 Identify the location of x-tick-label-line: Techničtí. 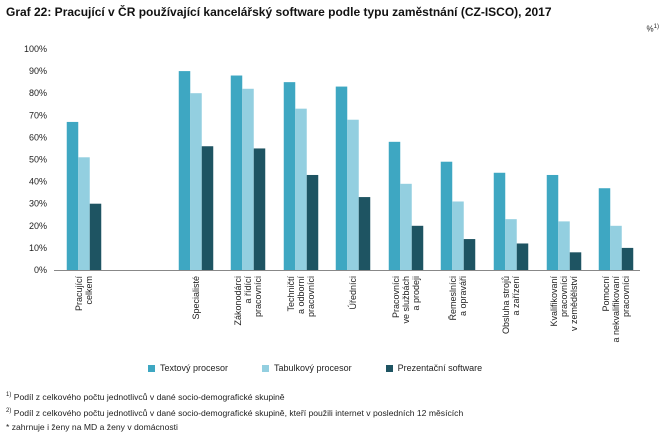
(291, 294).